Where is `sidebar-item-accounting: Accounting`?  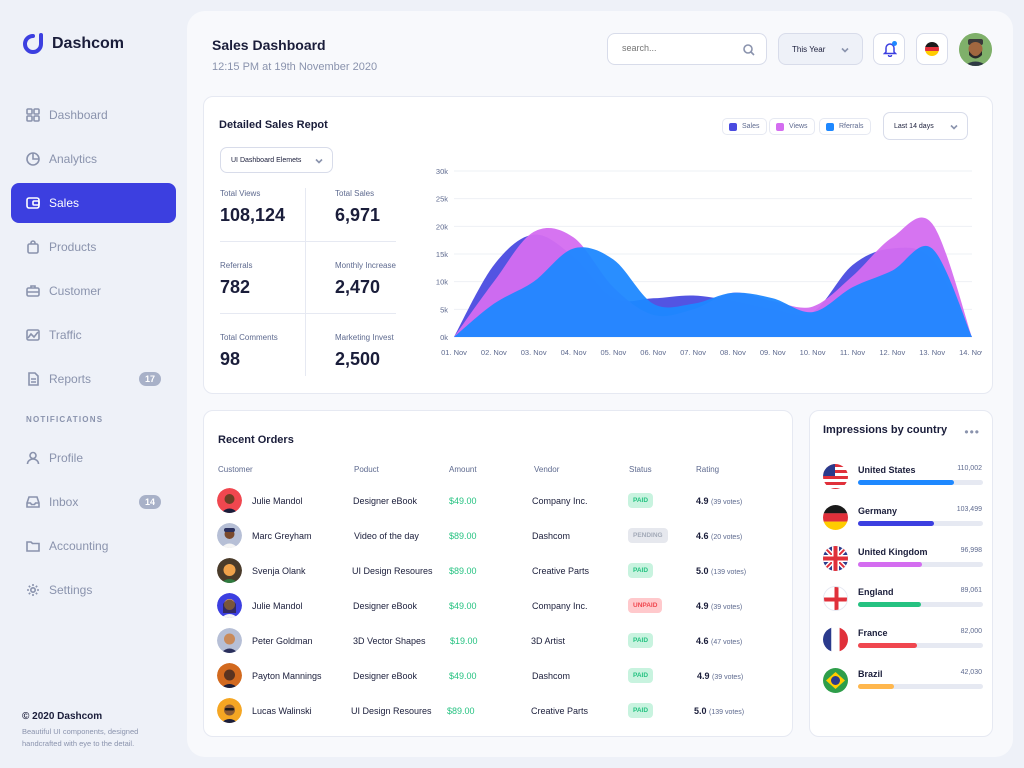
sidebar-item-accounting: Accounting is located at coordinates (93, 546).